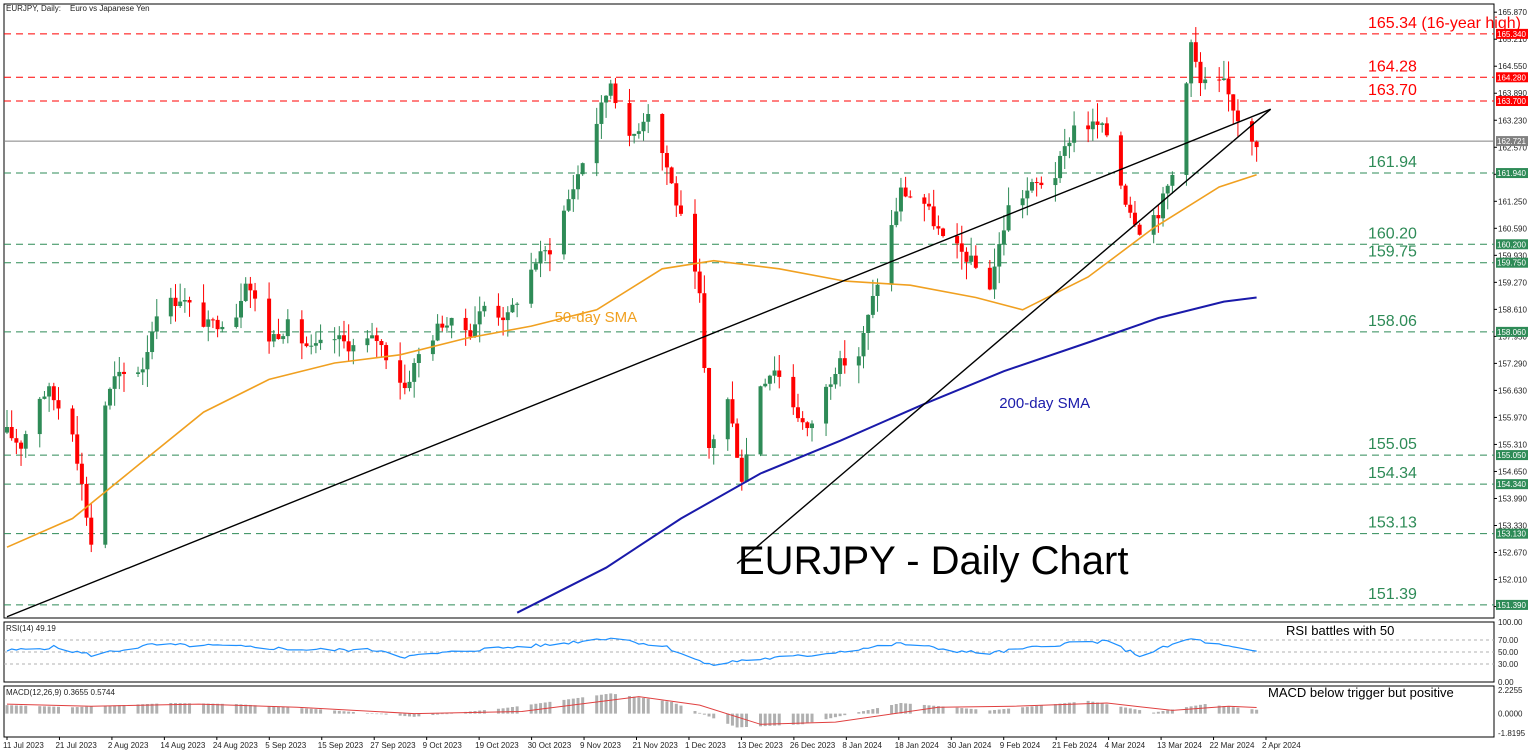  I want to click on macd-tick-label: 2.2255, so click(1510, 690).